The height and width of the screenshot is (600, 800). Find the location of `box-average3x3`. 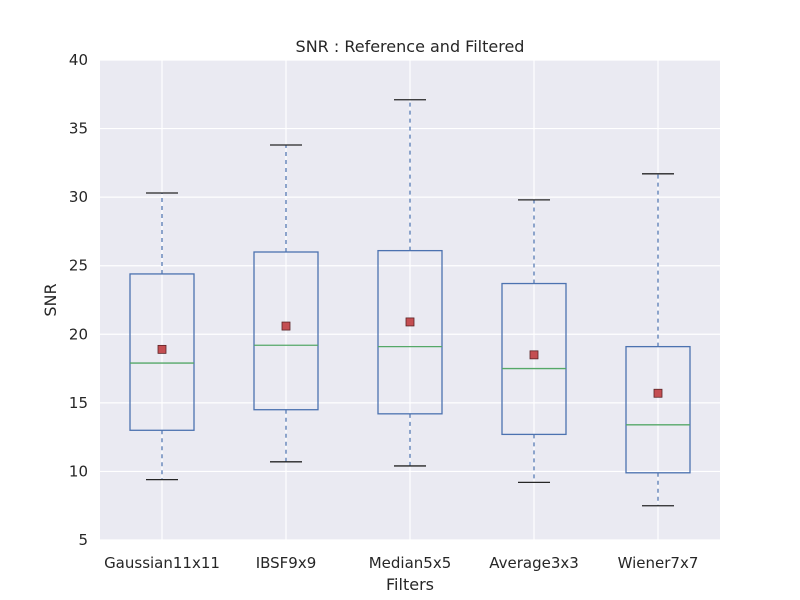

box-average3x3 is located at coordinates (534, 341).